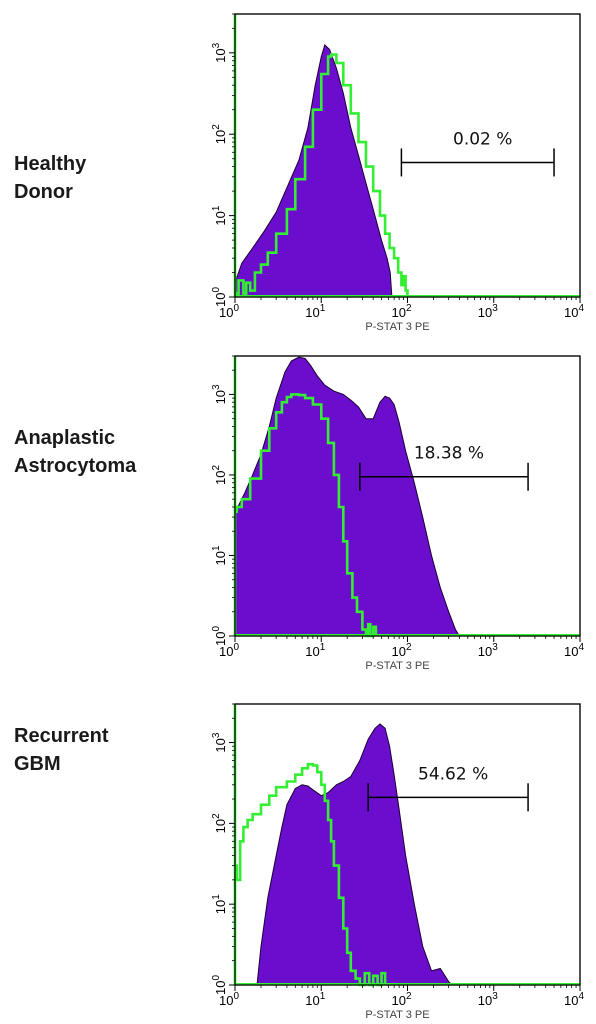 Image resolution: width=596 pixels, height=1024 pixels. What do you see at coordinates (37, 764) in the screenshot?
I see `panel-label-line: GBM` at bounding box center [37, 764].